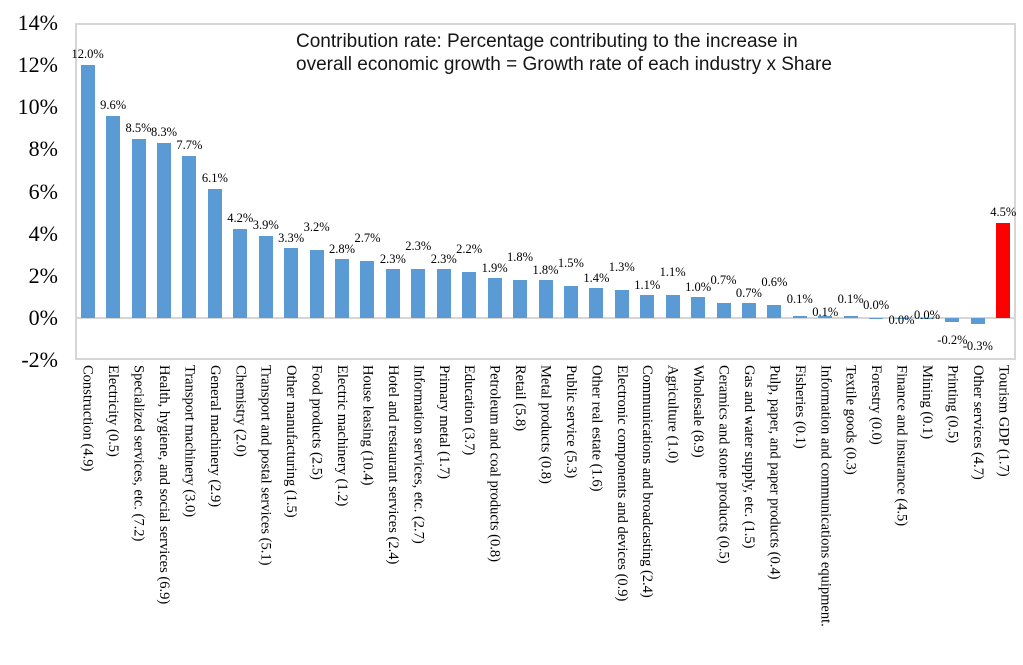 The image size is (1023, 665). Describe the element at coordinates (43, 233) in the screenshot. I see `y-axis-tick-label: 4%` at that location.